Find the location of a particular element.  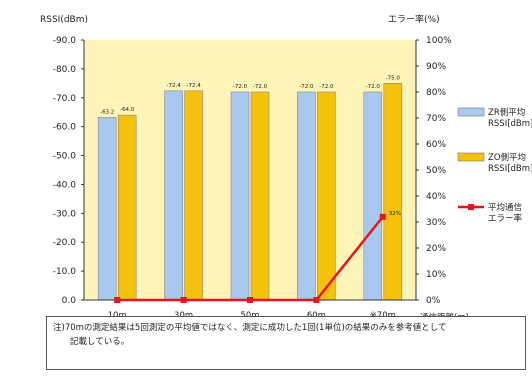

y-right-tick-label: 10% is located at coordinates (436, 275).